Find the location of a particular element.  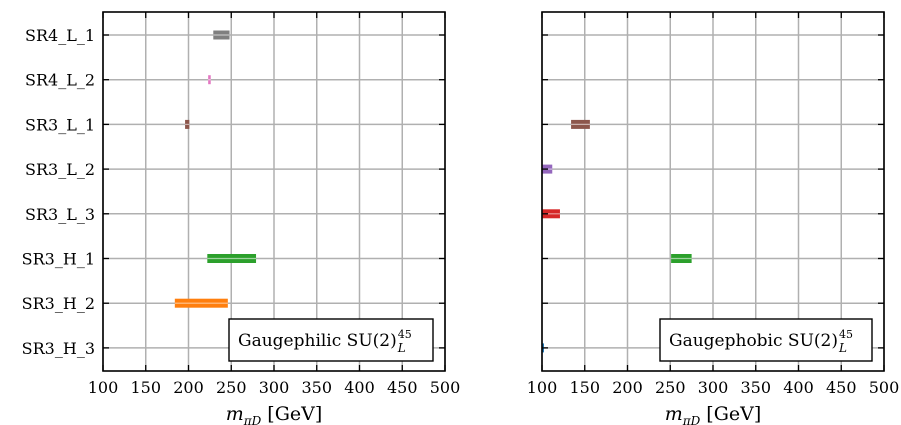

annotation-text: Gaugephobic SU(2)45 L is located at coordinates (761, 341).